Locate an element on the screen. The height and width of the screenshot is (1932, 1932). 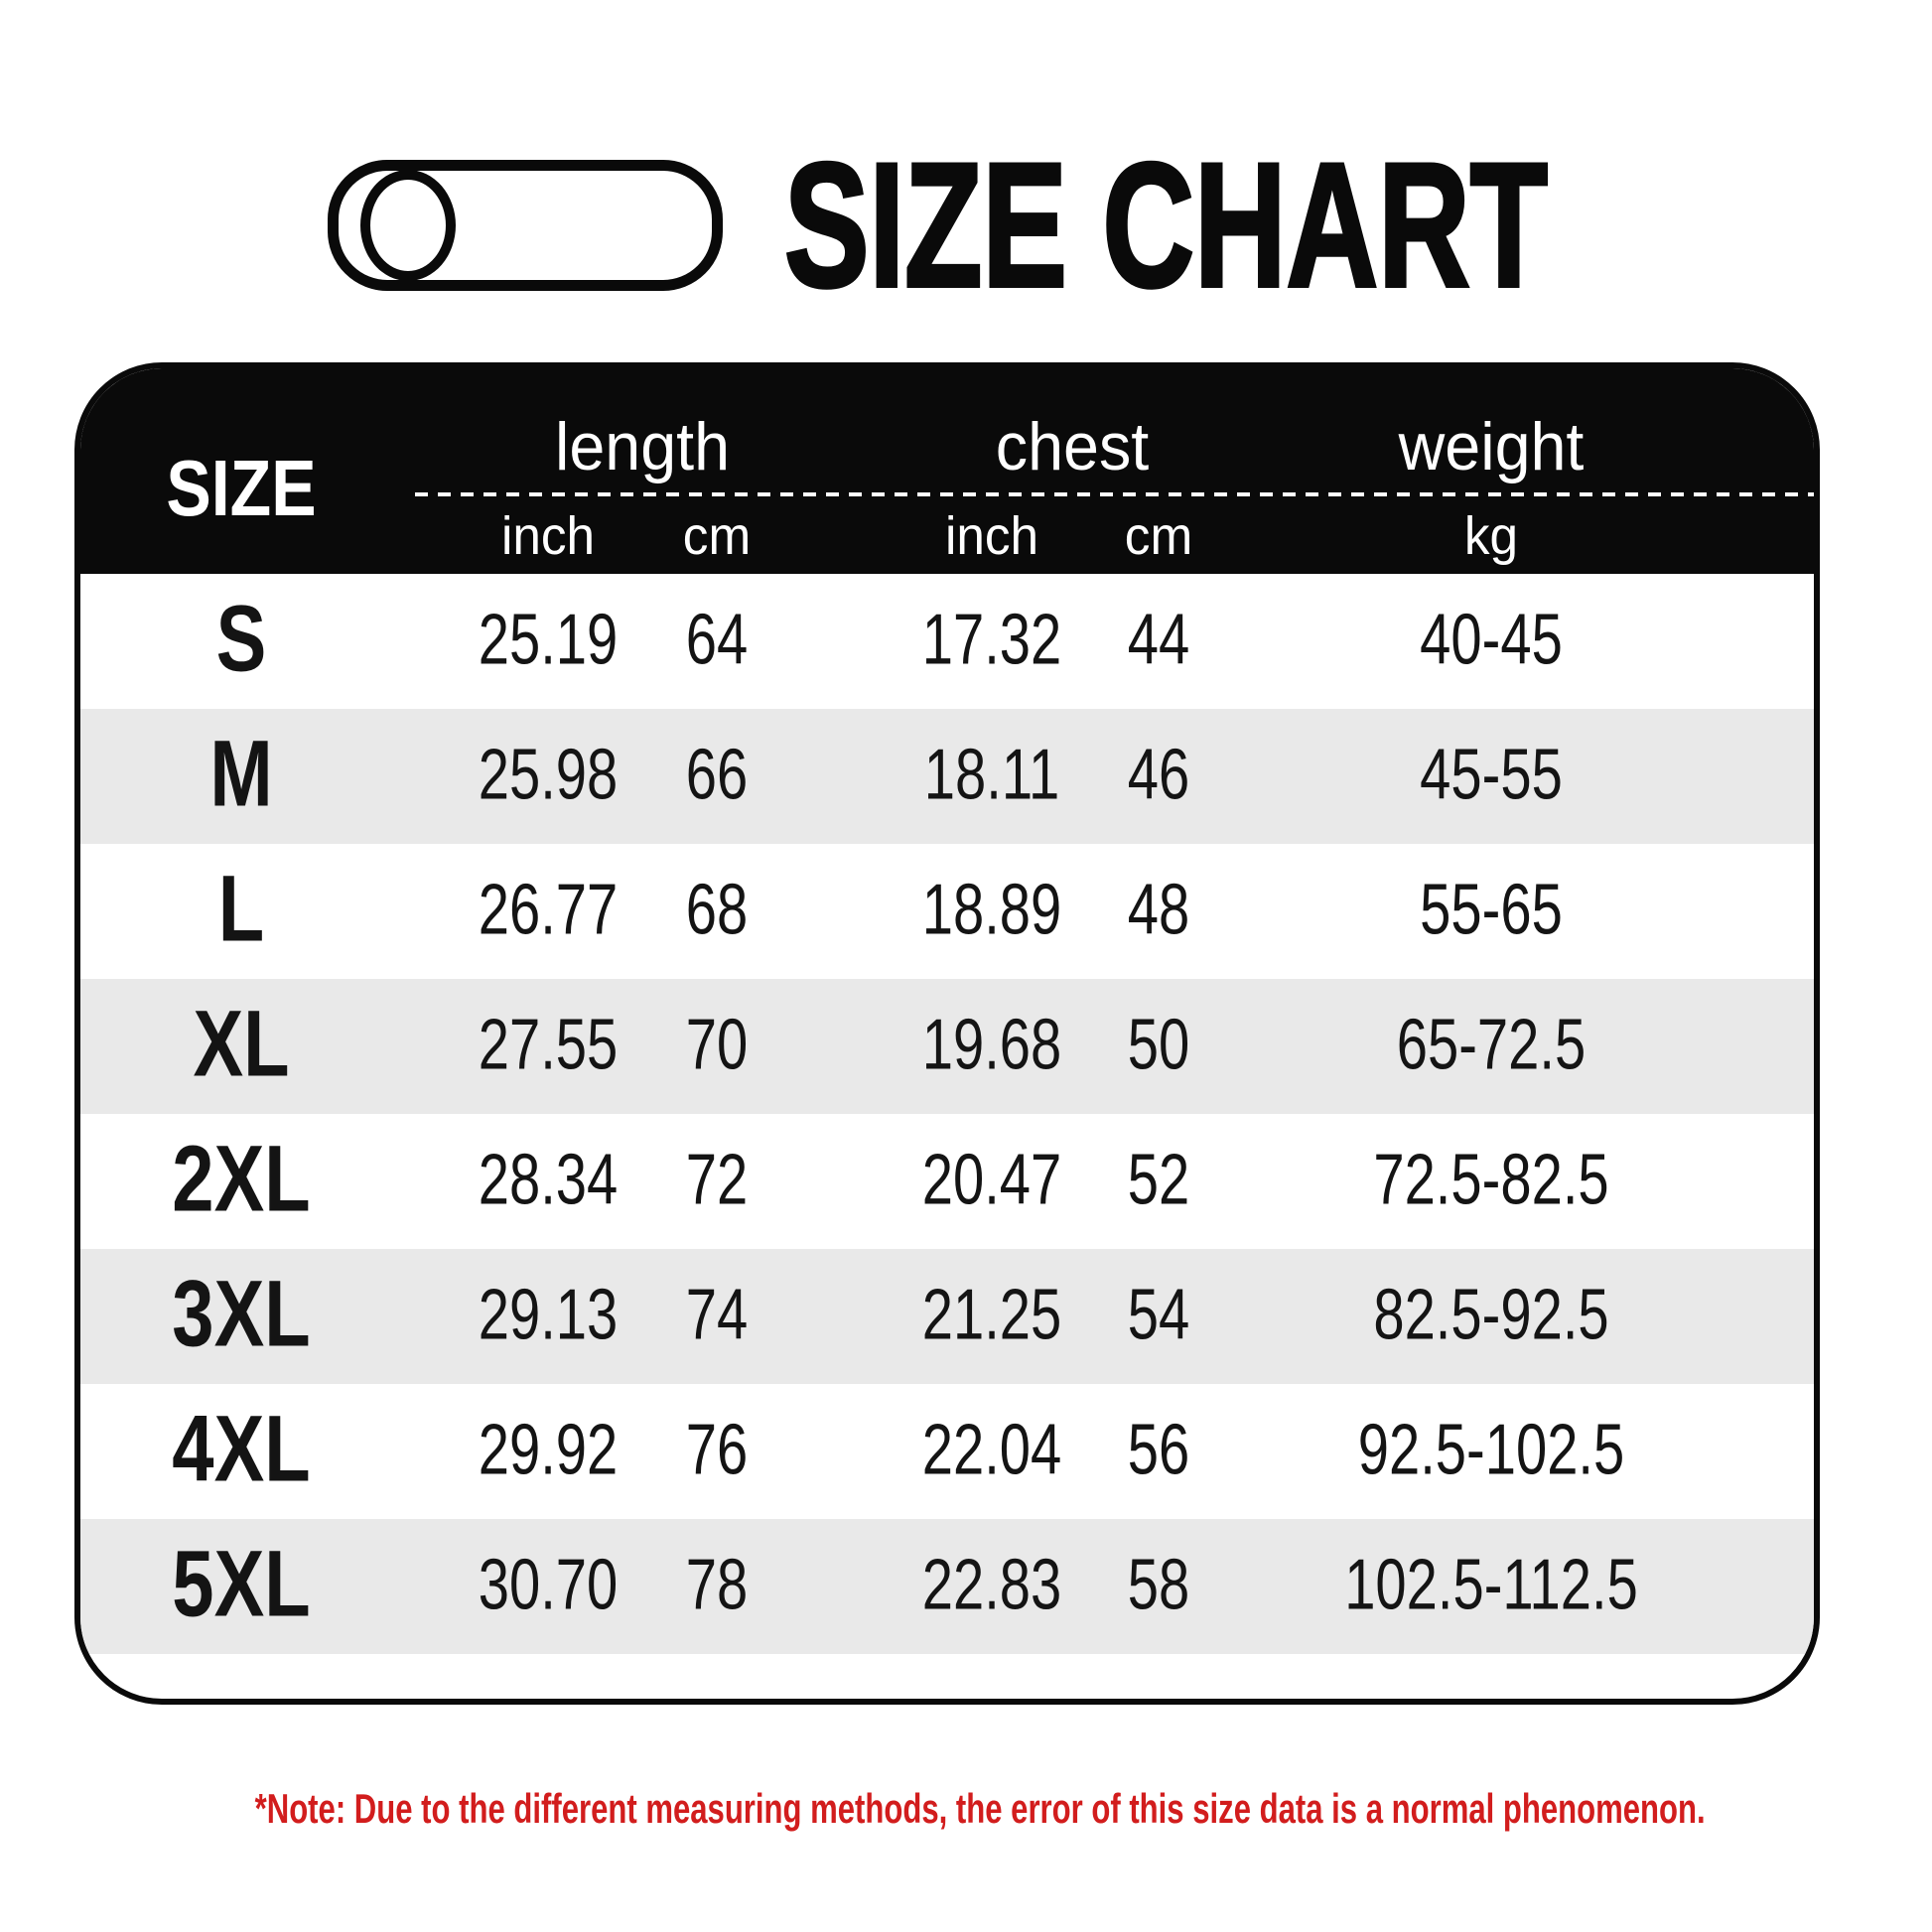
weight-kg-cell: 102.5-112.5 is located at coordinates (1491, 1585).